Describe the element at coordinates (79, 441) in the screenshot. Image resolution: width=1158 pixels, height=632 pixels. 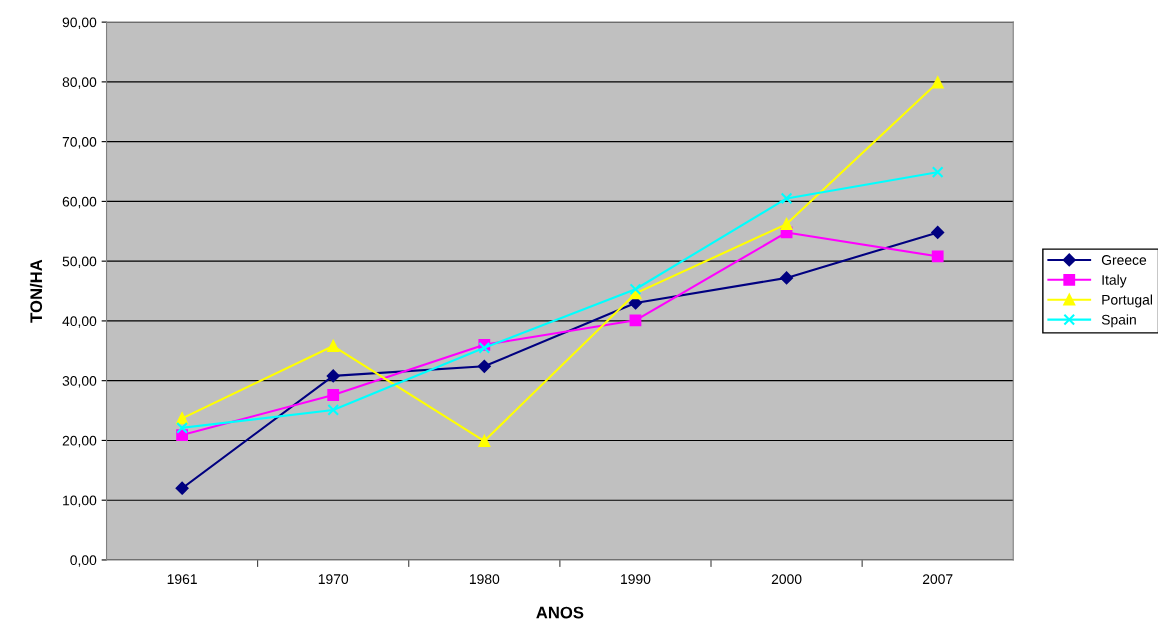
I see `y-tick-label: 20,00` at that location.